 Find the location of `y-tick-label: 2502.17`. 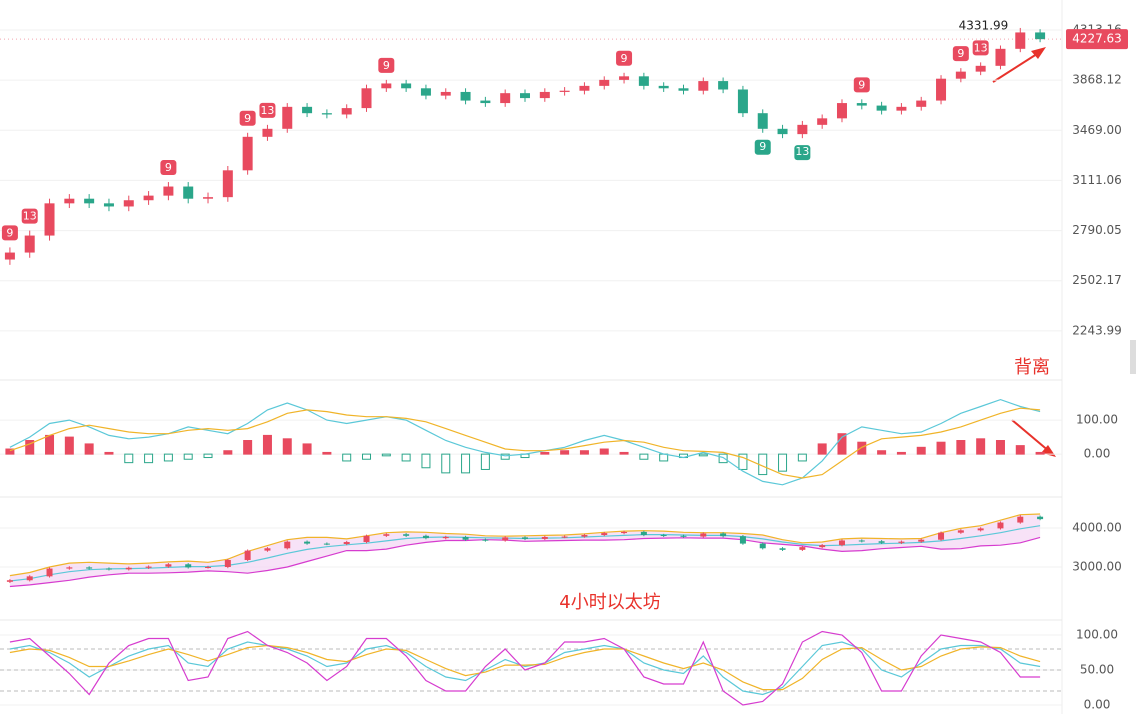

y-tick-label: 2502.17 is located at coordinates (1097, 280).